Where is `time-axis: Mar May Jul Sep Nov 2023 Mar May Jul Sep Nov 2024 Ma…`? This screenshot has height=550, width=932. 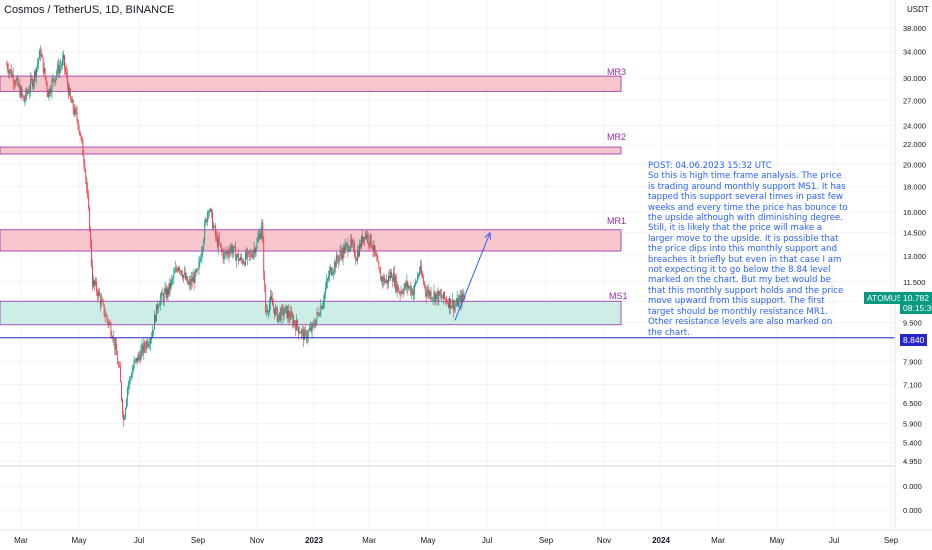 time-axis: Mar May Jul Sep Nov 2023 Mar May Jul Sep Nov 2024 Ma… is located at coordinates (456, 540).